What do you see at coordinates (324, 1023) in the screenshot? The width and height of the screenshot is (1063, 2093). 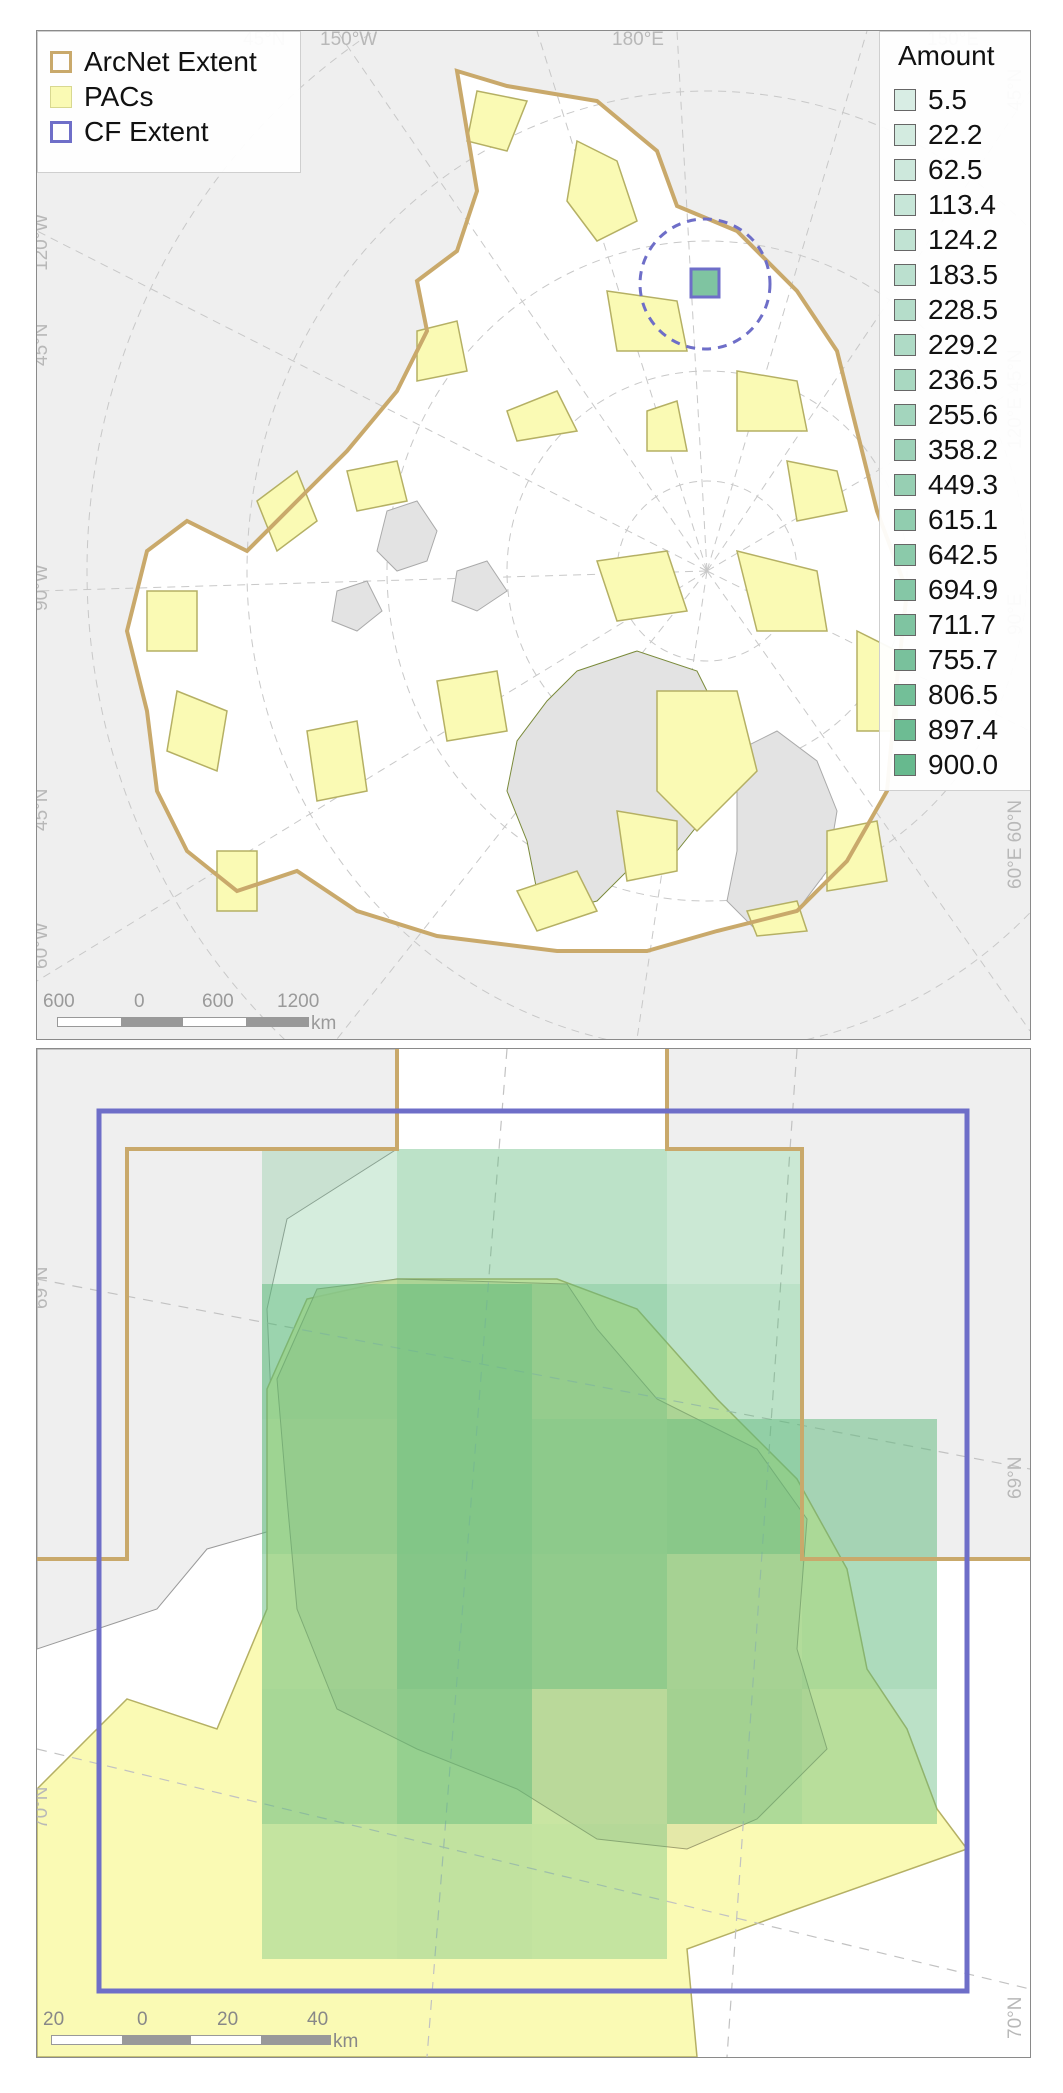 I see `scalebar-unit: km` at bounding box center [324, 1023].